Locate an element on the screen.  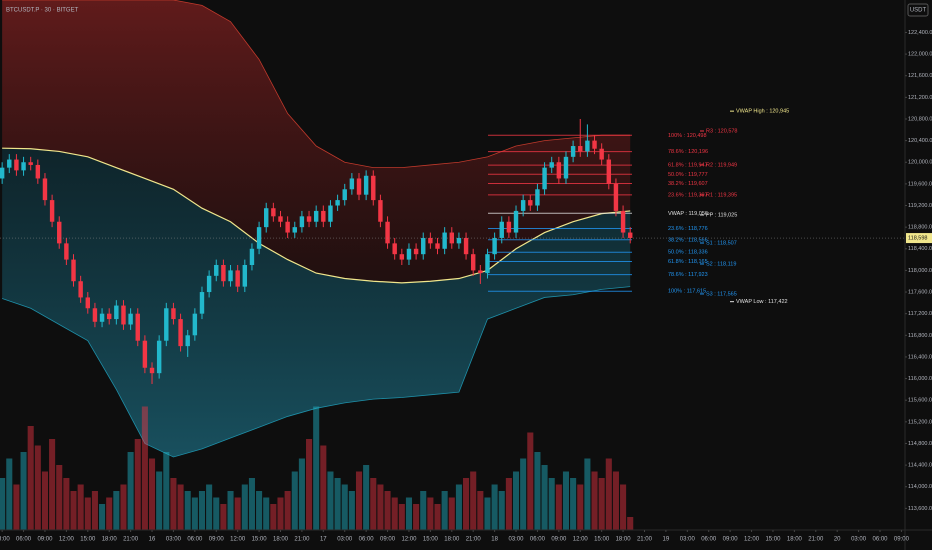
x-tick-label: 18 is located at coordinates (494, 540).